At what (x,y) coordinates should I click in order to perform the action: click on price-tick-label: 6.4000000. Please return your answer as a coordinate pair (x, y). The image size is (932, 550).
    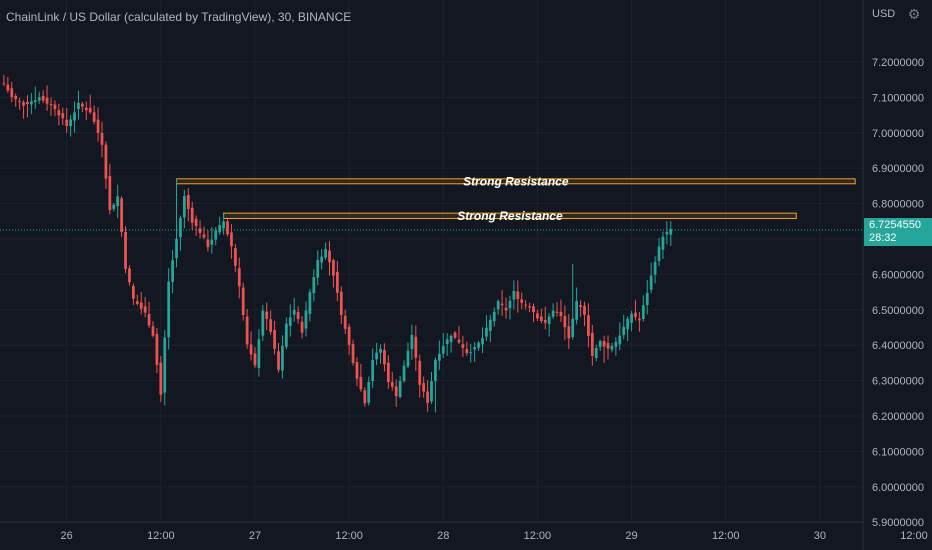
    Looking at the image, I should click on (898, 346).